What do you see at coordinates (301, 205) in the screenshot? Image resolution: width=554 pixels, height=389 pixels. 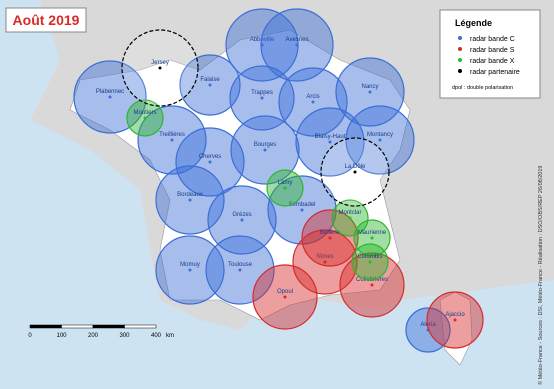 I see `radar-label: Sembadel` at bounding box center [301, 205].